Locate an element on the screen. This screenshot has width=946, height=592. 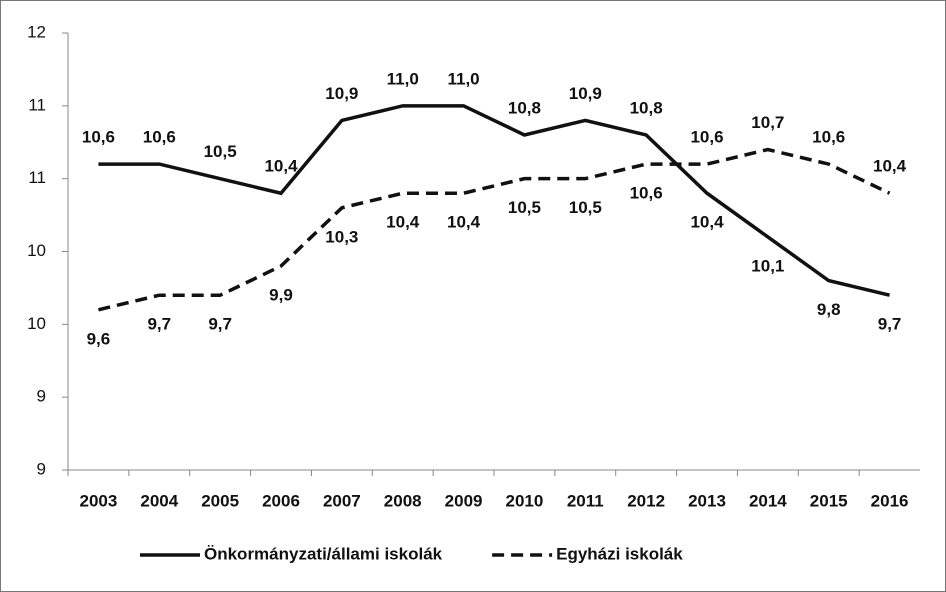
data-label: 10,3 is located at coordinates (341, 236).